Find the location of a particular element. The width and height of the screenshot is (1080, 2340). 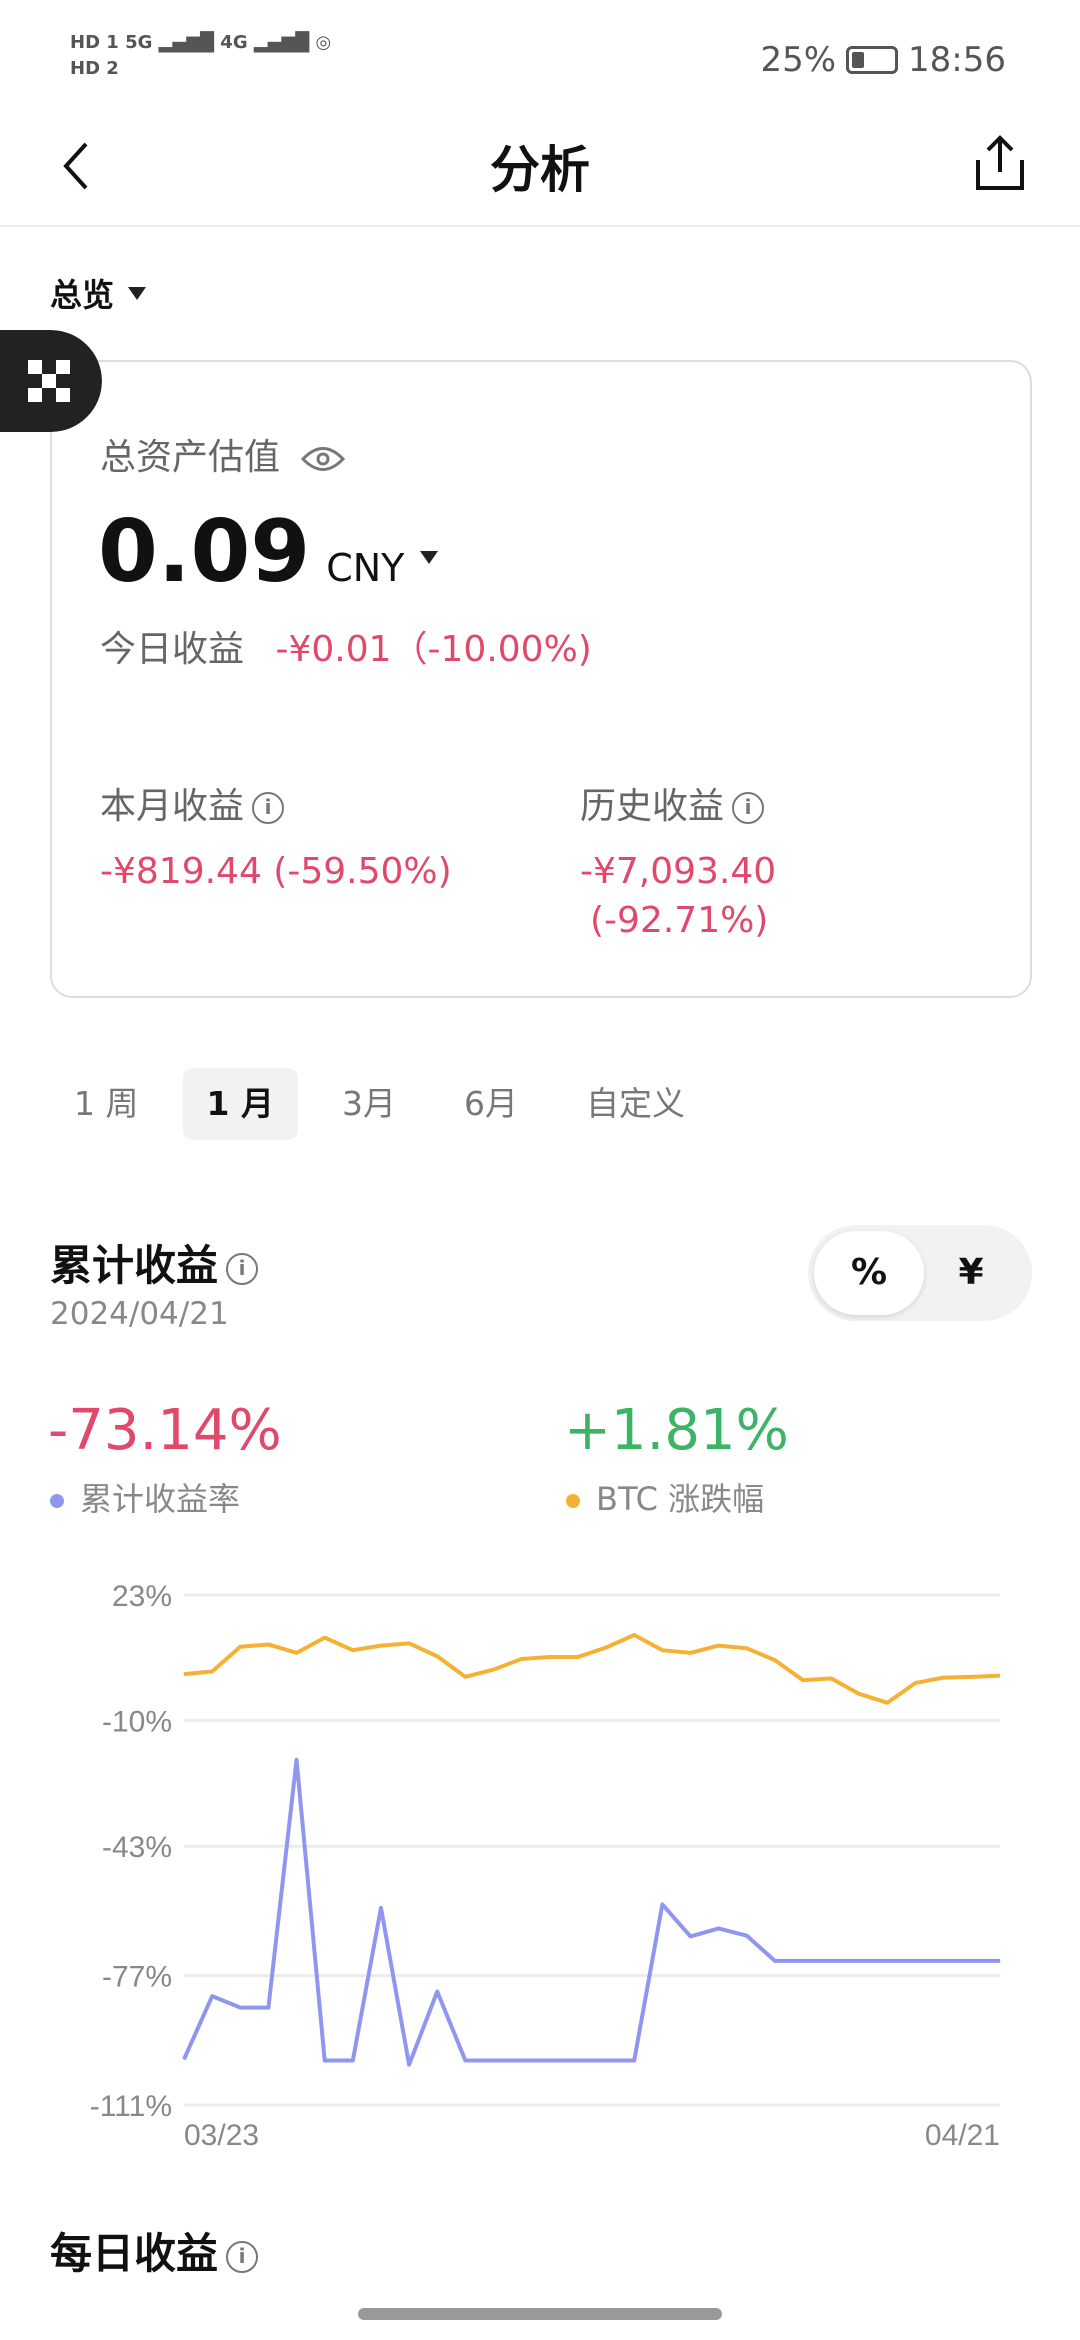

legend-btc: BTC 涨跌幅 is located at coordinates (665, 1497).